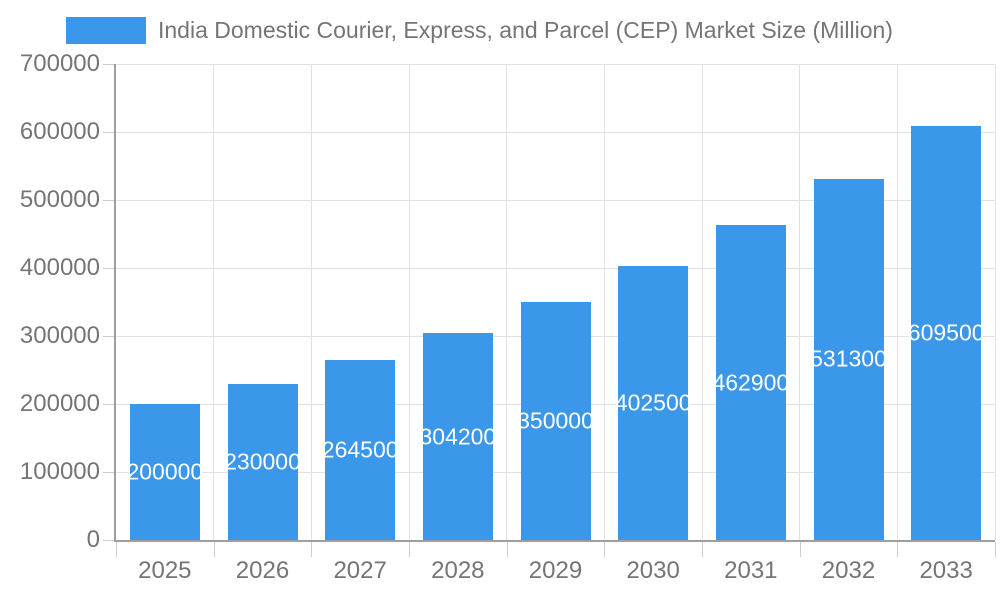 This screenshot has height=600, width=1000. I want to click on x-axis-tick-label: 2029, so click(555, 570).